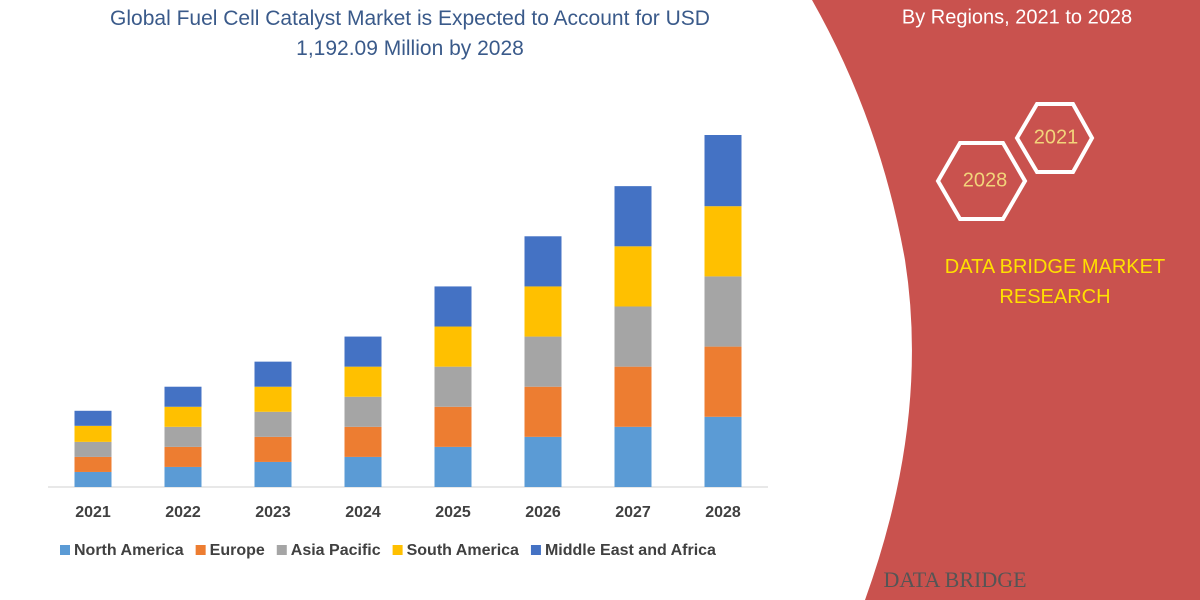  I want to click on logo: DATA BRIDGE, so click(954, 579).